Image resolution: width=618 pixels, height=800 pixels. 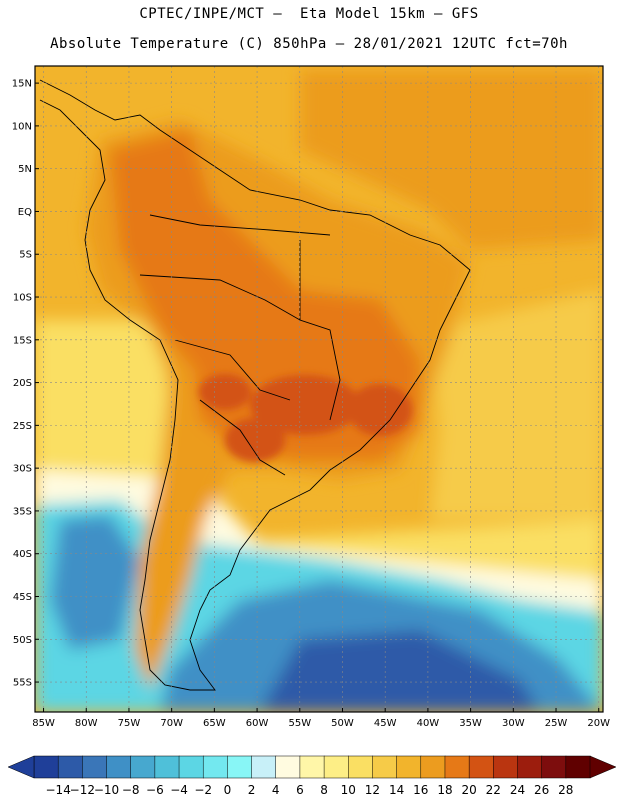 I want to click on lat-label: 20S, so click(x=22, y=383).